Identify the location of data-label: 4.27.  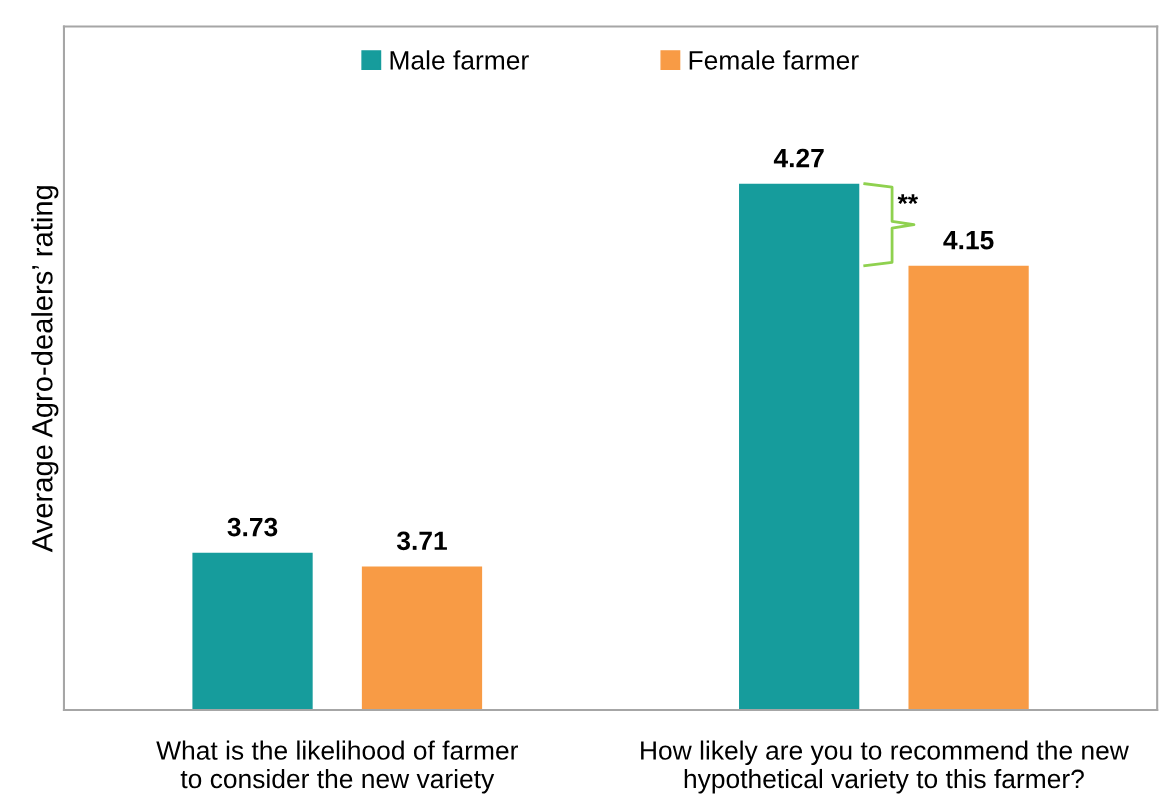
(798, 158).